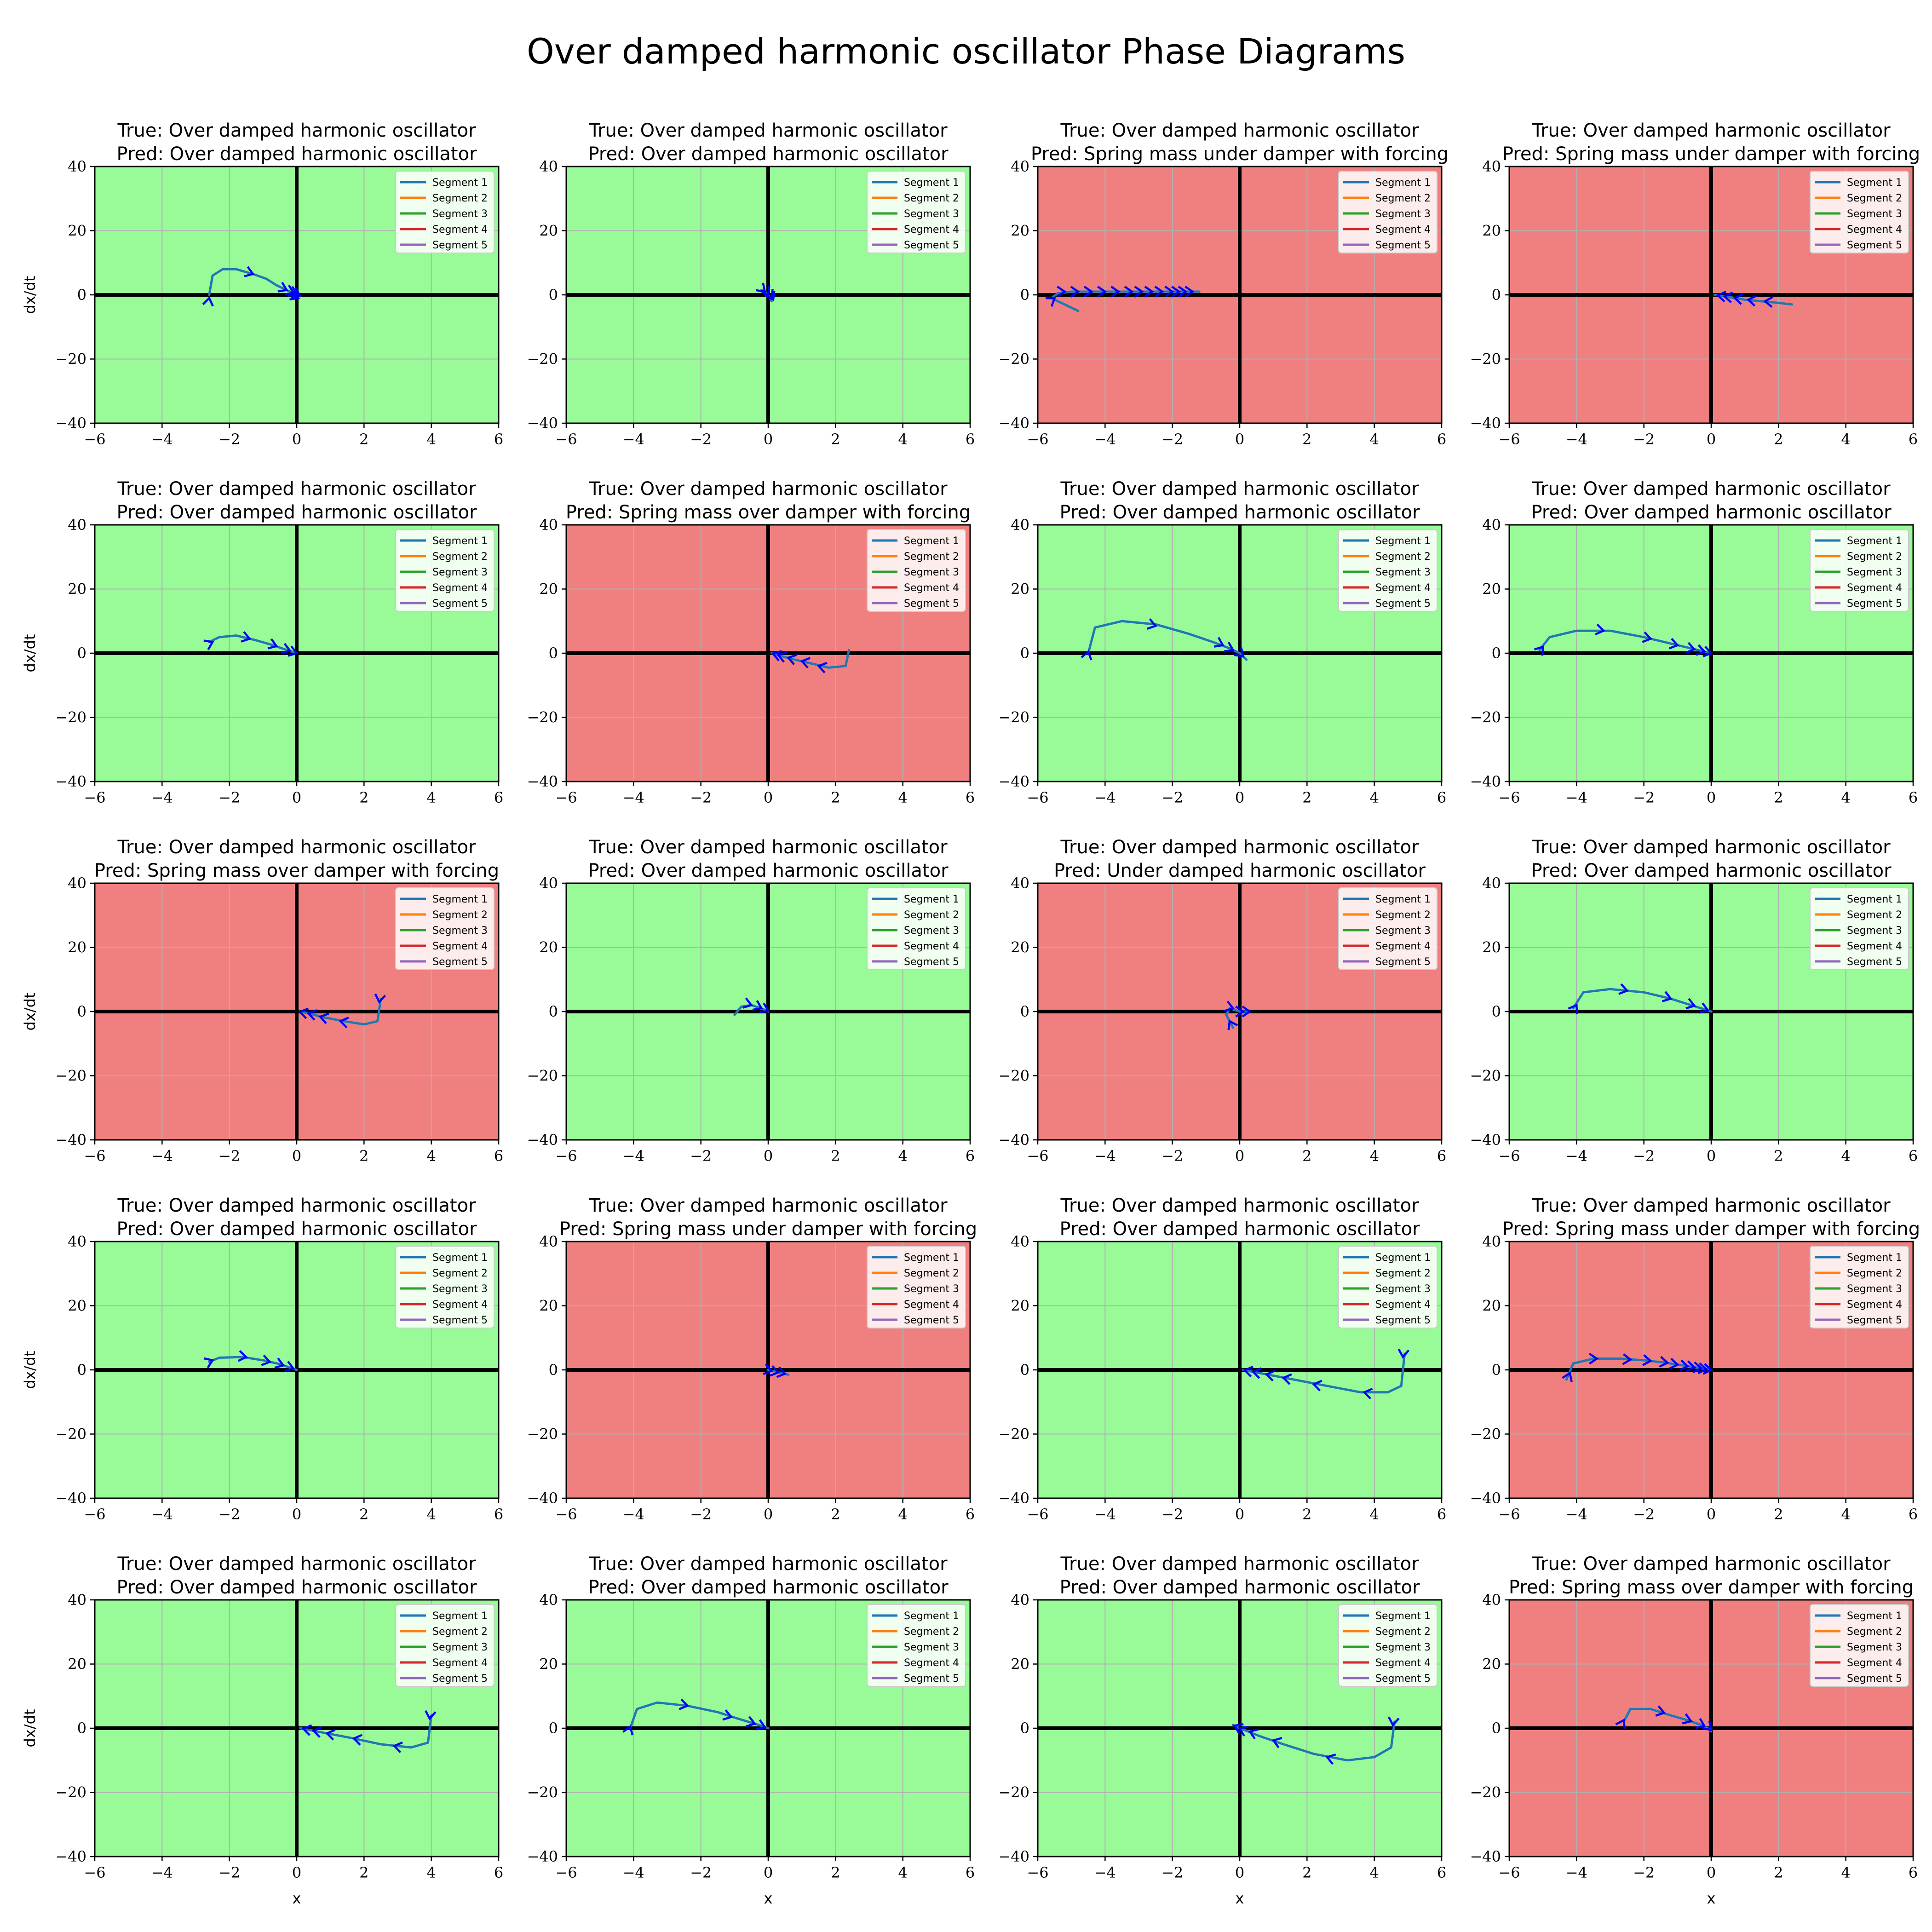  I want to click on legend-box, so click(1859, 928).